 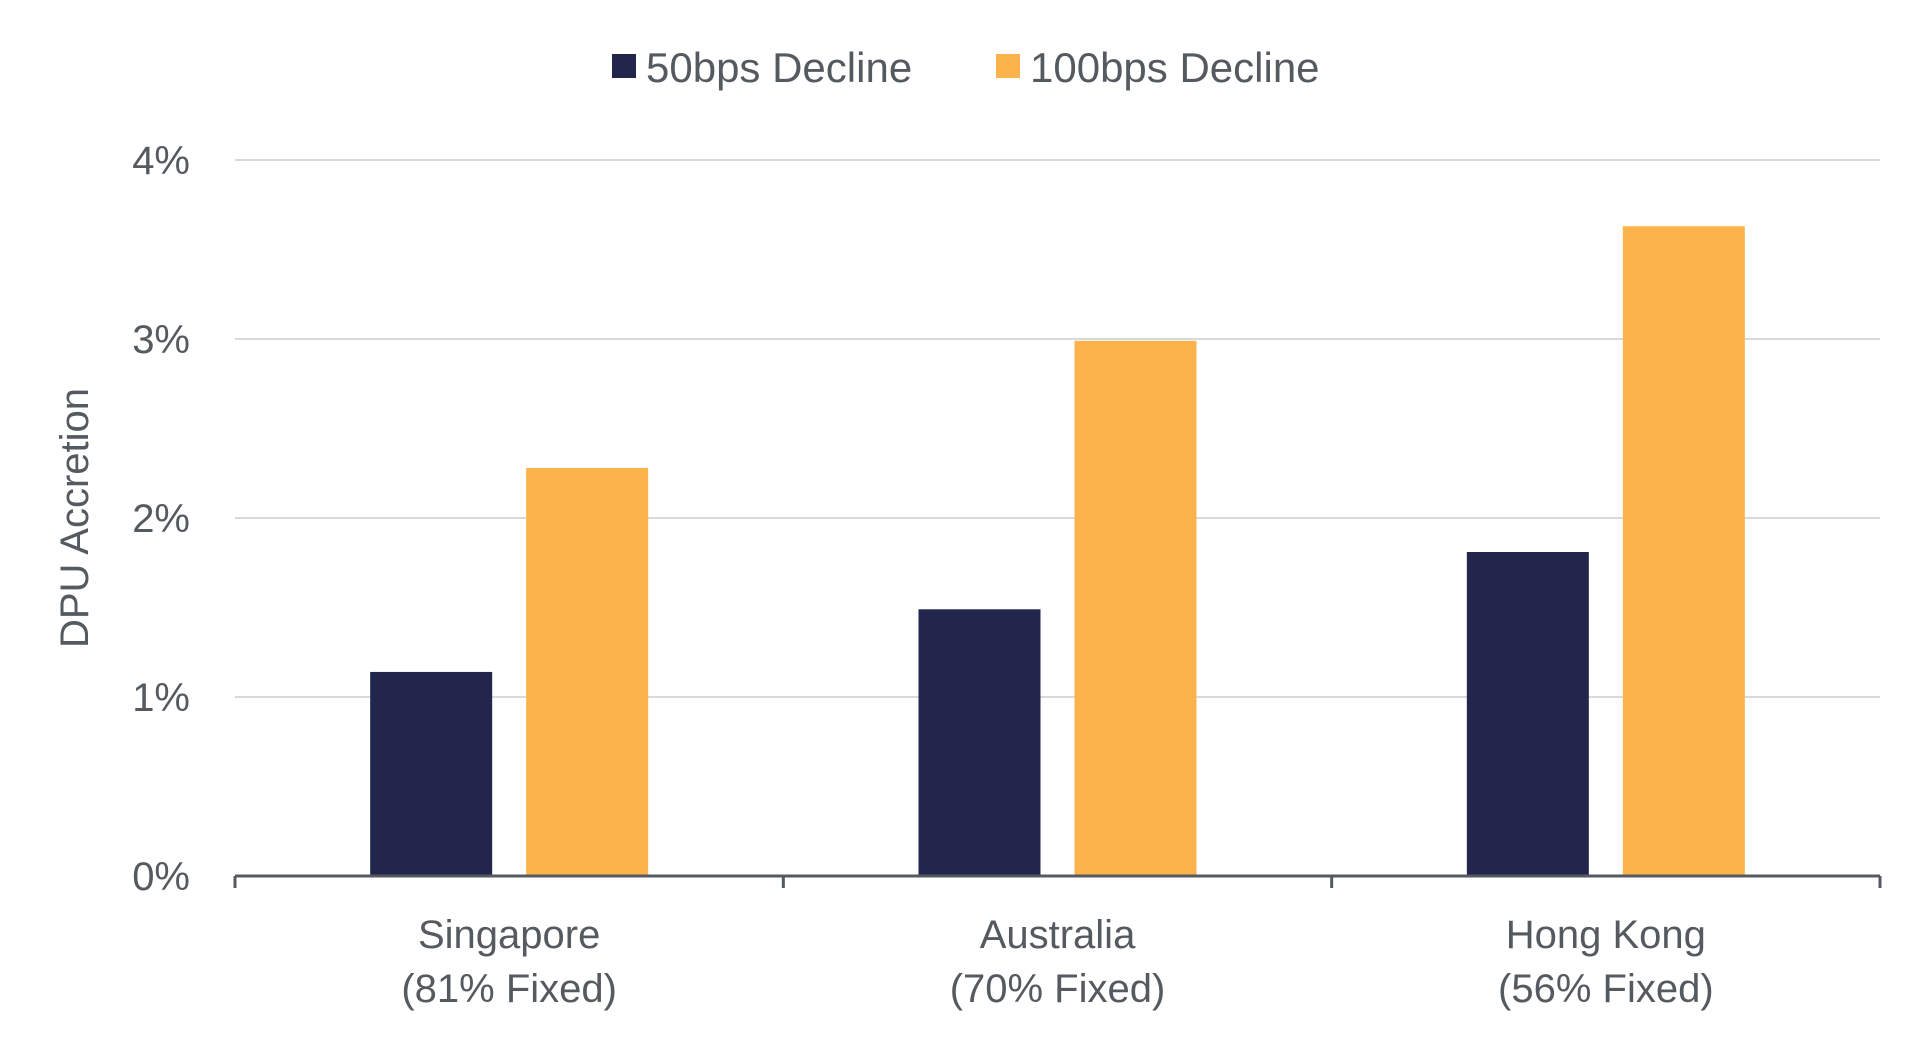 What do you see at coordinates (1175, 67) in the screenshot?
I see `legend-label: 100bps Decline` at bounding box center [1175, 67].